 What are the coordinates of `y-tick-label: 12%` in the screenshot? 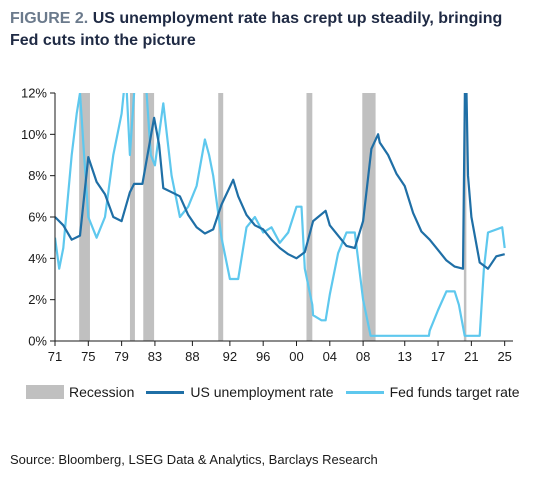 It's located at (34, 93).